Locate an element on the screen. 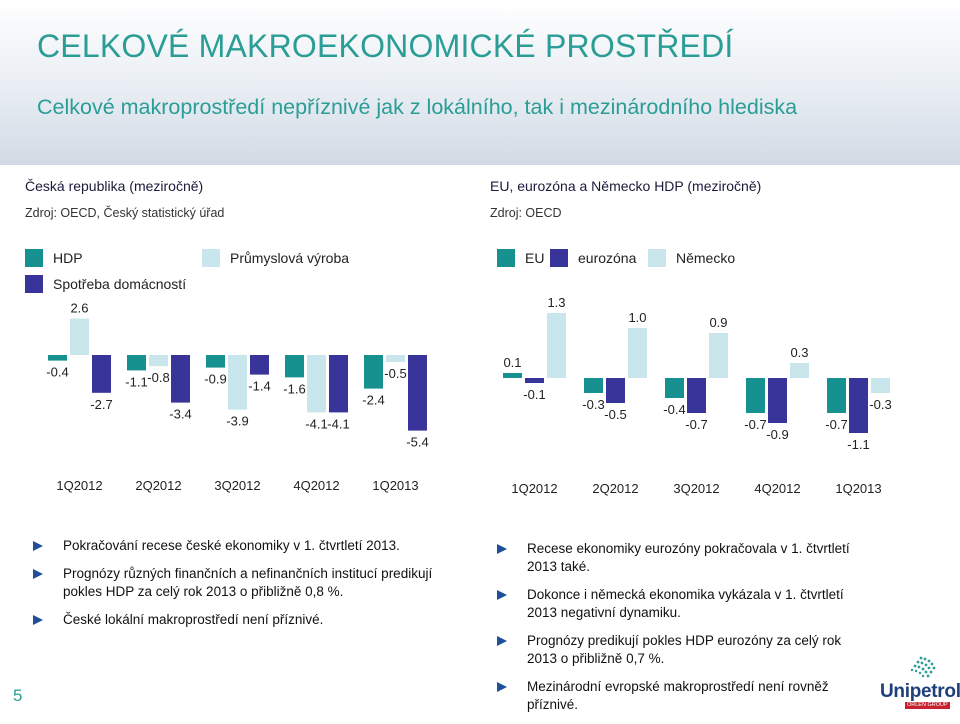 This screenshot has width=960, height=724. left-chart-source: Zdroj: OECD, Český statistický úřad is located at coordinates (125, 213).